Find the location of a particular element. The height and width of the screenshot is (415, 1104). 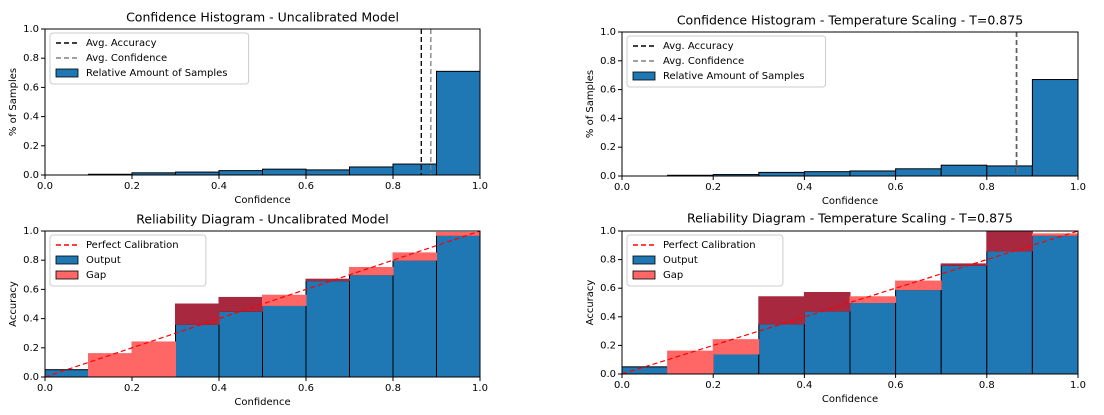

perfect-calibration-line is located at coordinates (262, 304).